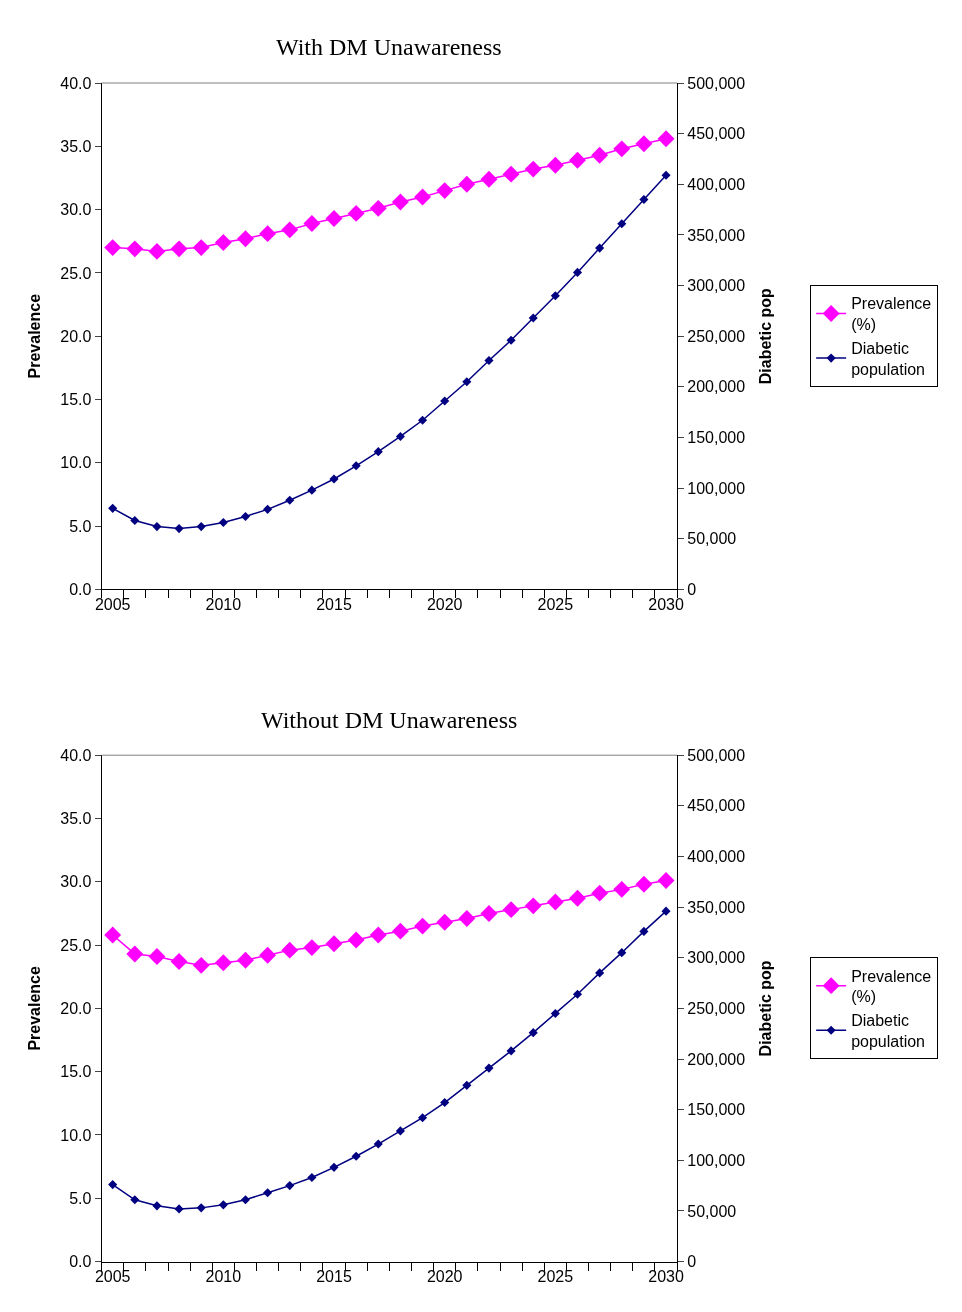  Describe the element at coordinates (76, 755) in the screenshot. I see `y-tick-label: 40.0` at that location.